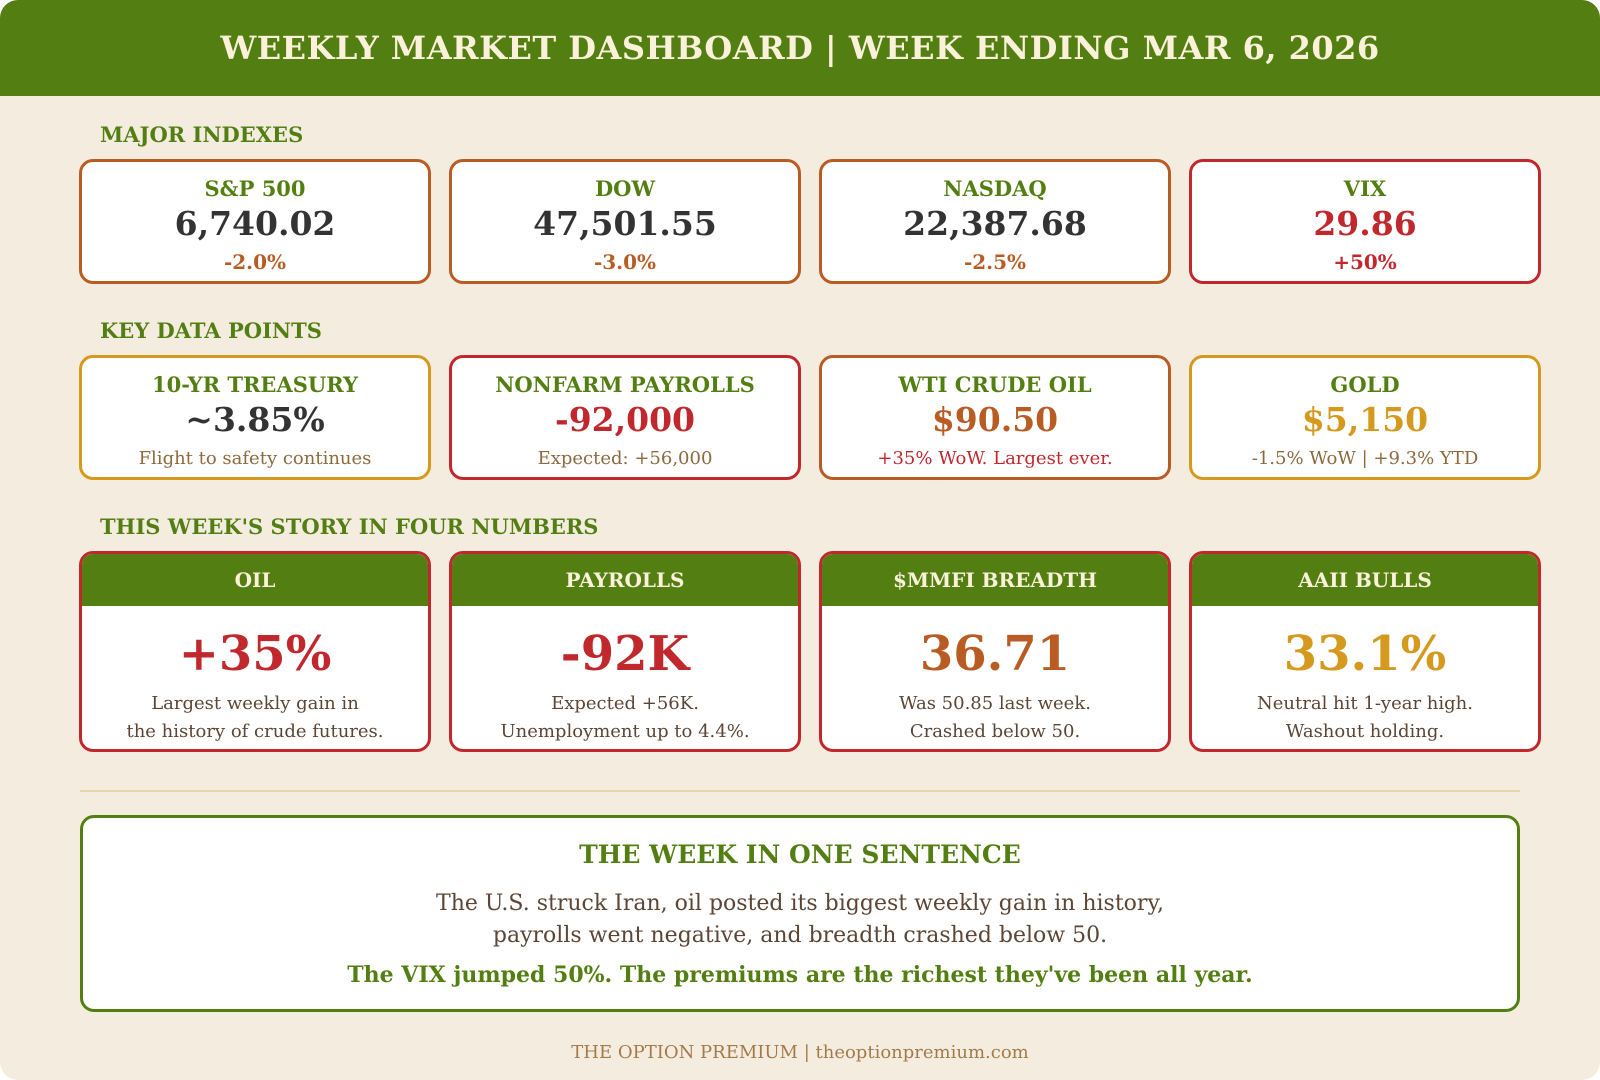 The image size is (1600, 1080). I want to click on story-label: PAYROLLS, so click(625, 580).